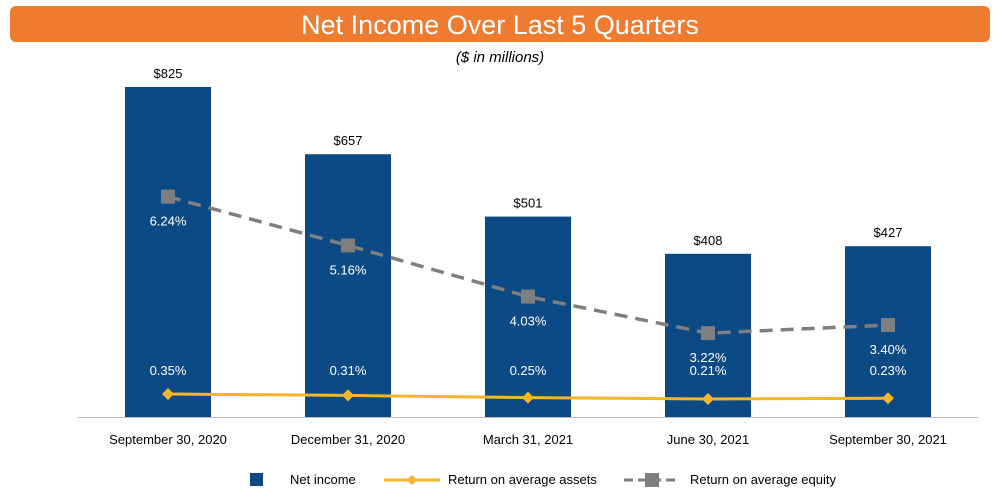 The width and height of the screenshot is (1000, 492). What do you see at coordinates (323, 479) in the screenshot?
I see `legend-net-income-label: Net income` at bounding box center [323, 479].